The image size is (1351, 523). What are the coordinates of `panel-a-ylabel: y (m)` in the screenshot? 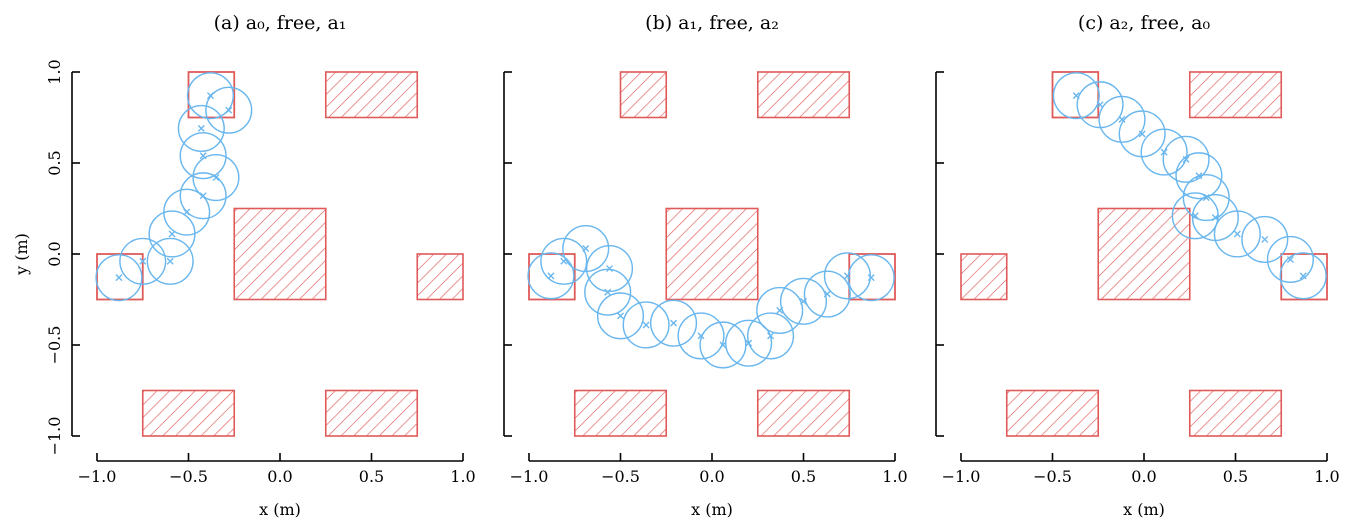 It's located at (21, 254).